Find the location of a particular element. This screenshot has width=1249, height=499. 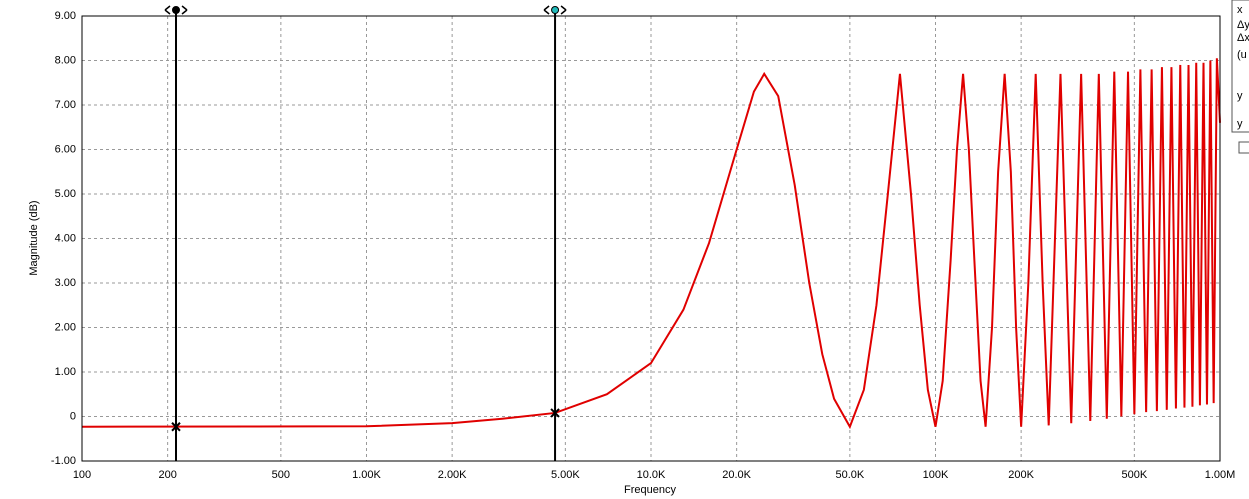

x-tick-label: 200K is located at coordinates (1021, 475).